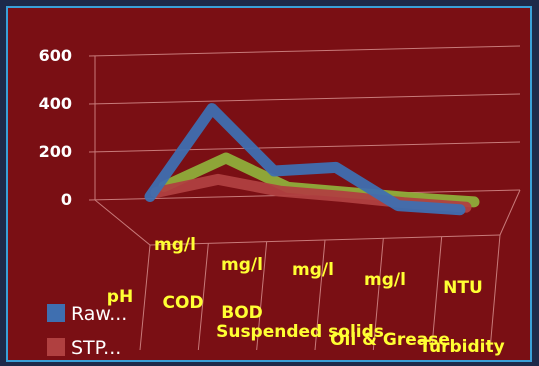 The height and width of the screenshot is (366, 539). What do you see at coordinates (55, 151) in the screenshot?
I see `y-tick-label: 200` at bounding box center [55, 151].